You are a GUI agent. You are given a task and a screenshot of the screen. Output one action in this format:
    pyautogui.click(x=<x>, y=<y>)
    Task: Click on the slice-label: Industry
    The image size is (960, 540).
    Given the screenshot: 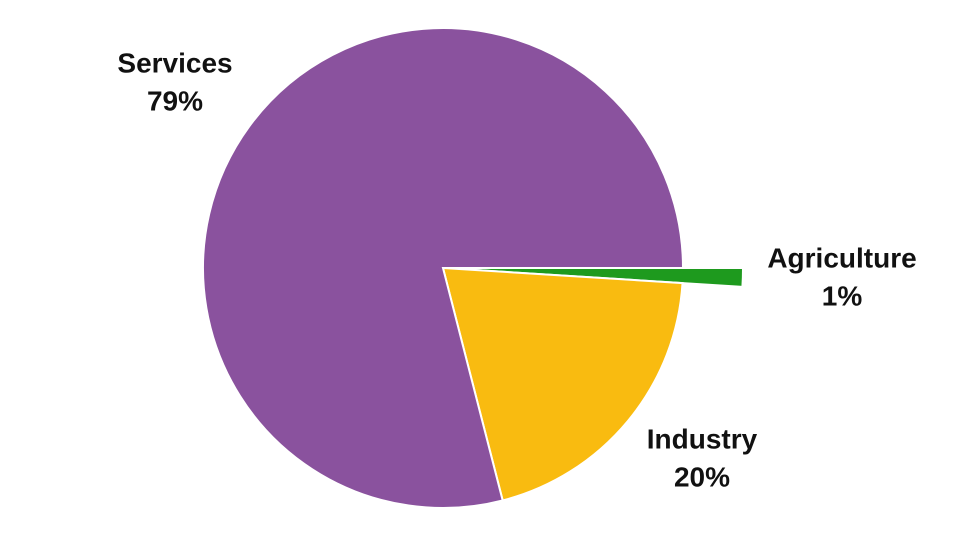 What is the action you would take?
    pyautogui.click(x=702, y=438)
    